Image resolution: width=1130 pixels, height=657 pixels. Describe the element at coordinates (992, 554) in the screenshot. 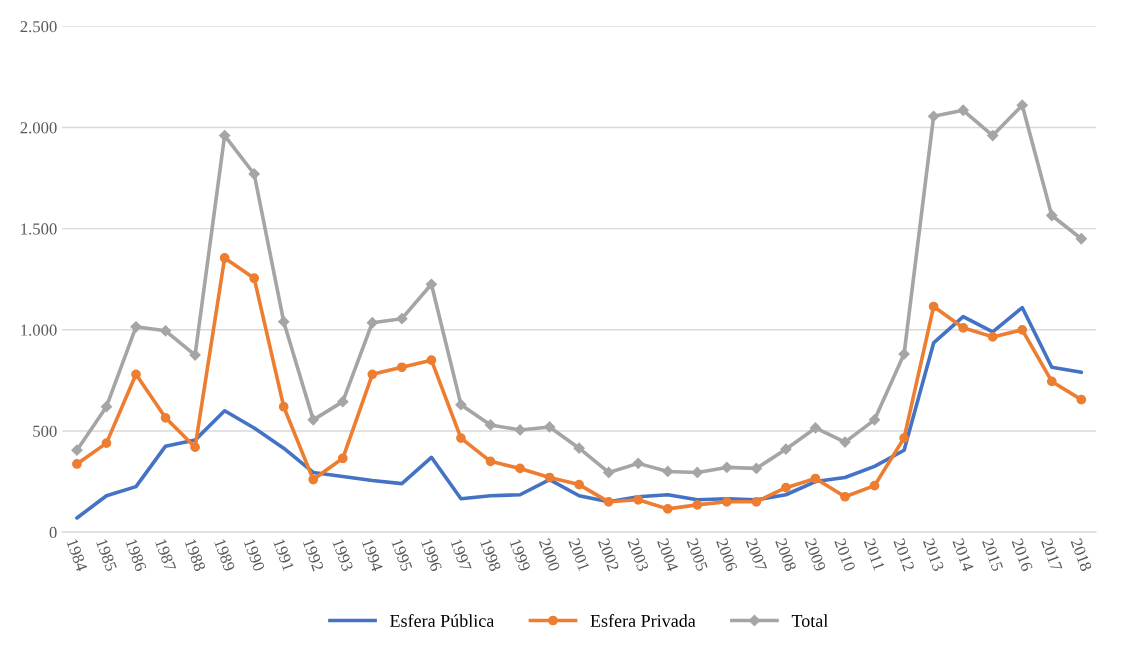

I see `x-tick-label: 2015` at that location.